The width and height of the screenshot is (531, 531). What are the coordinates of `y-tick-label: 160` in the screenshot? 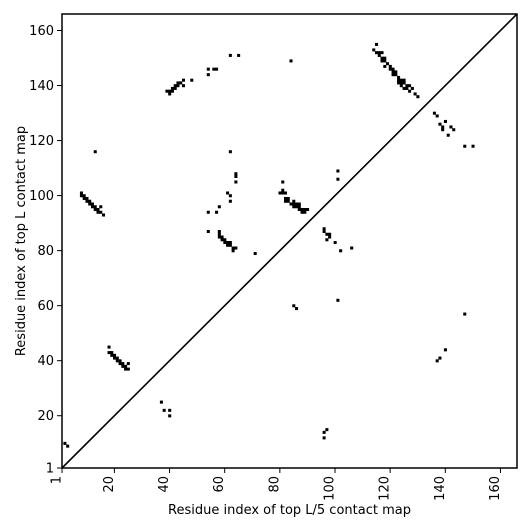 It's located at (41, 31).